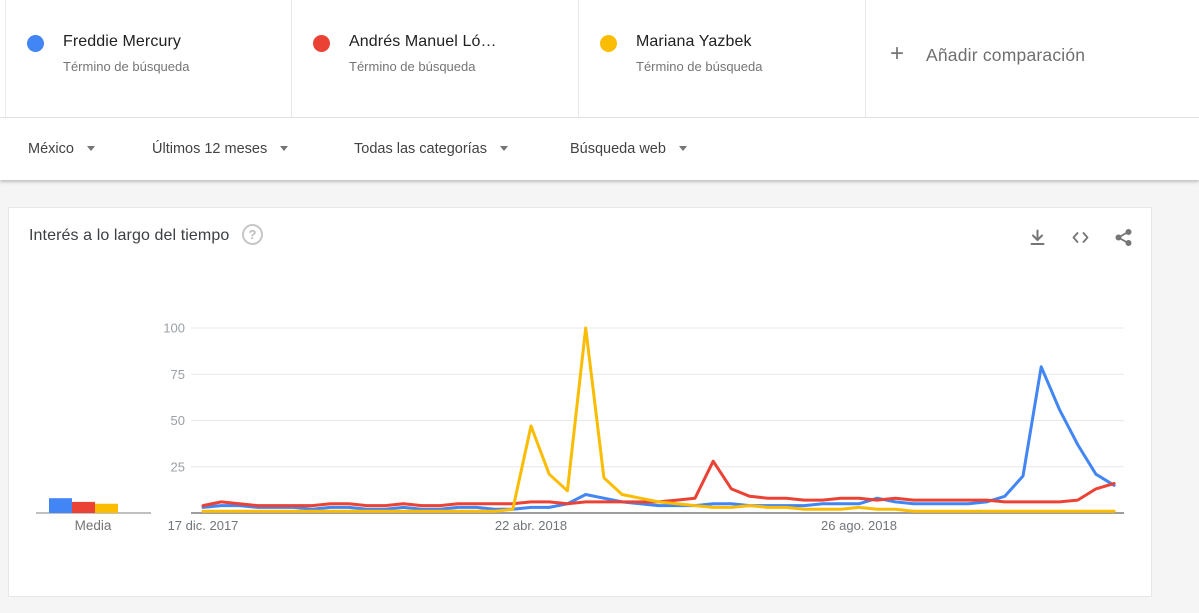 Image resolution: width=1199 pixels, height=613 pixels. I want to click on x-axis-label: 26 ago. 2018, so click(859, 525).